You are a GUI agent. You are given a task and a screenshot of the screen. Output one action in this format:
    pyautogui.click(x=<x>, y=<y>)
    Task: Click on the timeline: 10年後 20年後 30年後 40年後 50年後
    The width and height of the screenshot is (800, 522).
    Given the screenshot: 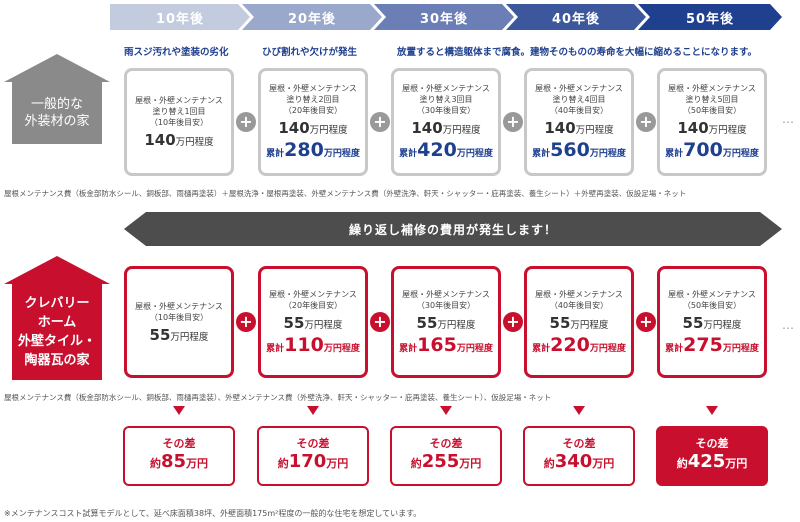 What is the action you would take?
    pyautogui.click(x=446, y=17)
    